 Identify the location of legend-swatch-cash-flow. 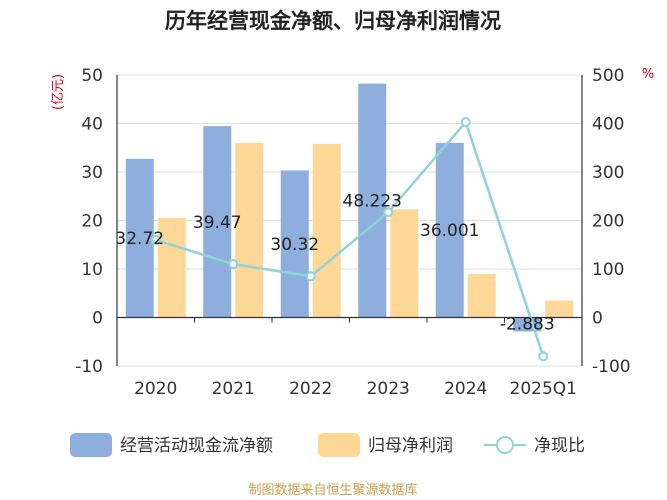
(91, 445).